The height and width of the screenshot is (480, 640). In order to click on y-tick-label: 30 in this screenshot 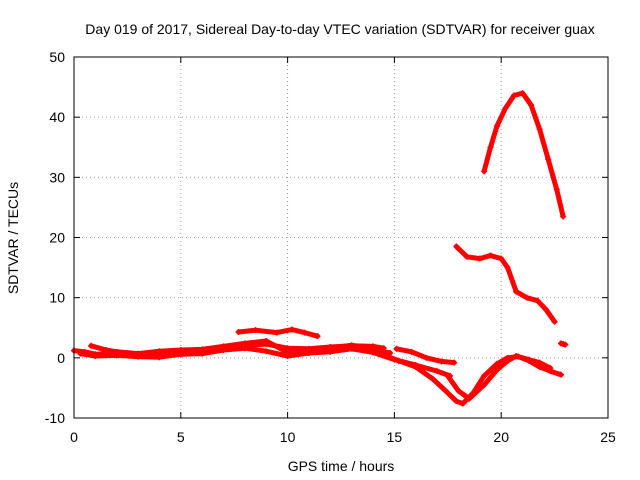, I will do `click(57, 177)`.